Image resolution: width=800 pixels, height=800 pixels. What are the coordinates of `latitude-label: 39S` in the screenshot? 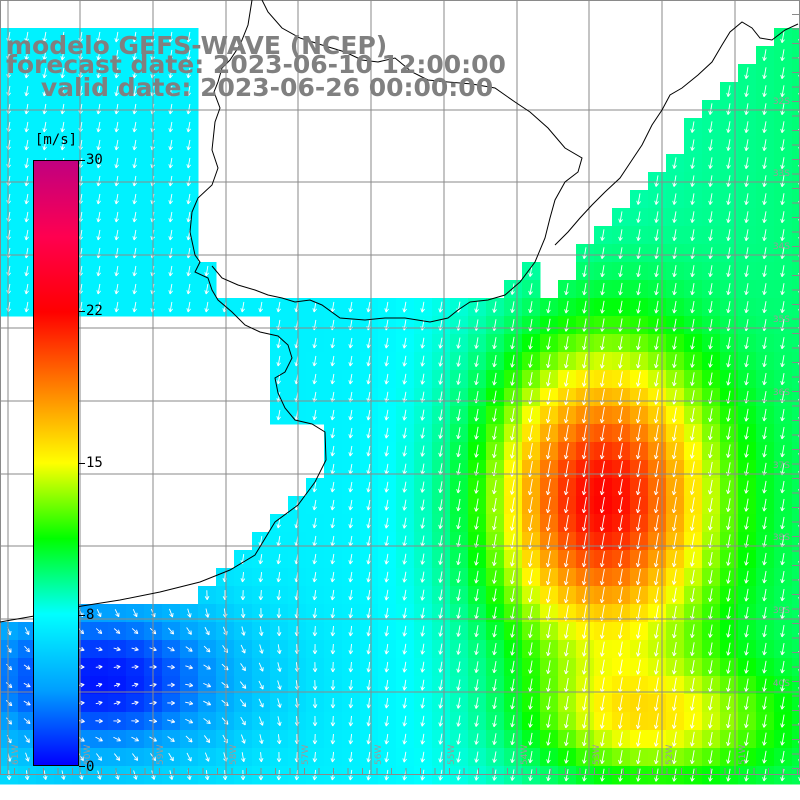 It's located at (781, 611).